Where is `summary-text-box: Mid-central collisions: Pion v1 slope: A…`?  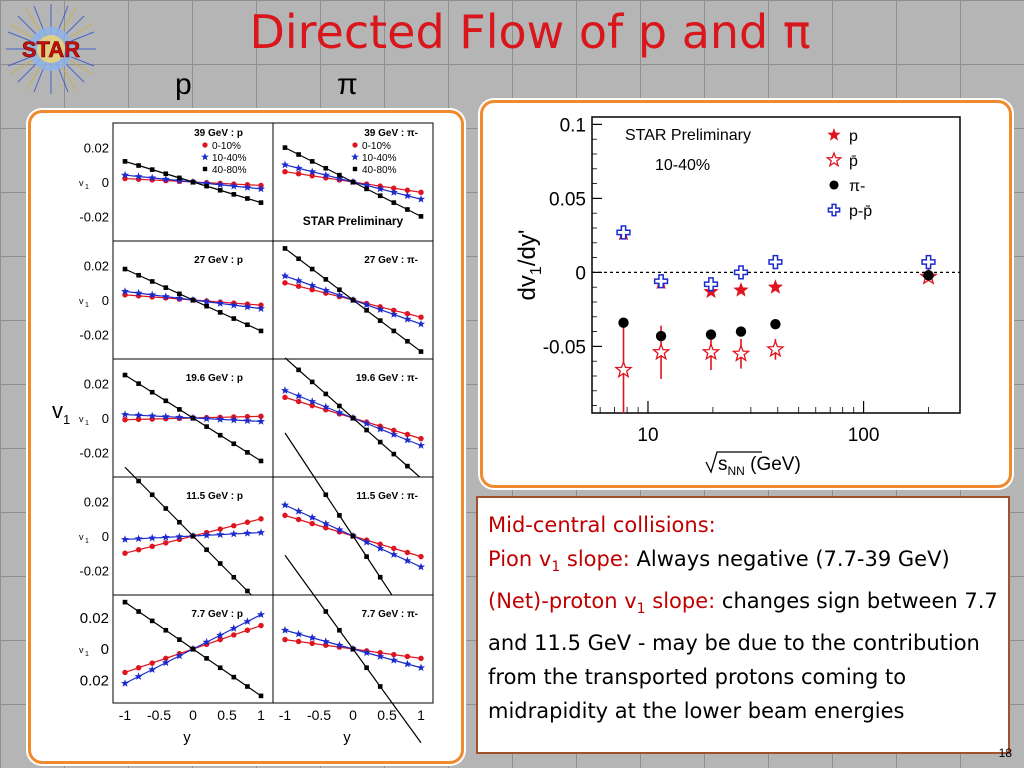 summary-text-box: Mid-central collisions: Pion v1 slope: A… is located at coordinates (743, 618).